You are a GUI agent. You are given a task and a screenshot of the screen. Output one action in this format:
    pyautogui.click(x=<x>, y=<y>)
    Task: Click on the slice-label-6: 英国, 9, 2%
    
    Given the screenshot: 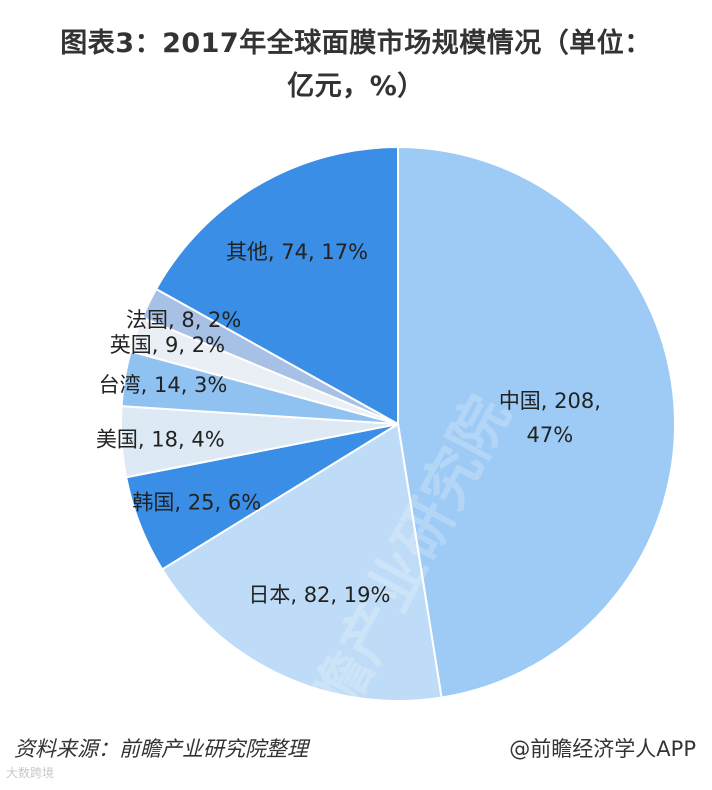 What is the action you would take?
    pyautogui.click(x=167, y=345)
    